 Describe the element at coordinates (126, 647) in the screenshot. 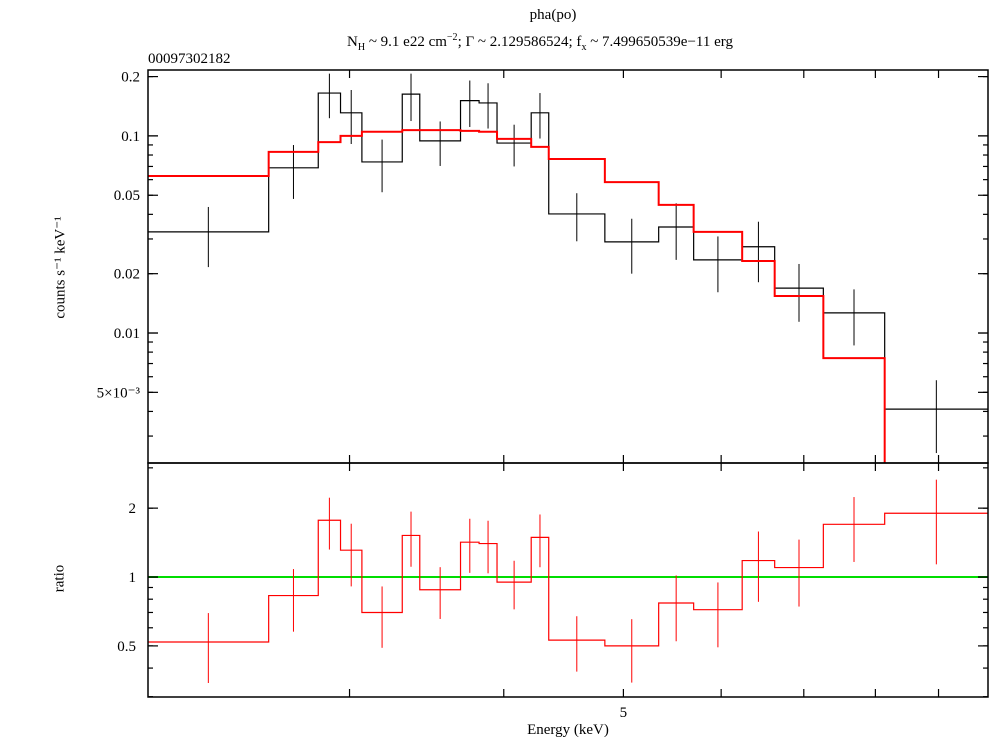

I see `y-tick-label: 0.5` at that location.